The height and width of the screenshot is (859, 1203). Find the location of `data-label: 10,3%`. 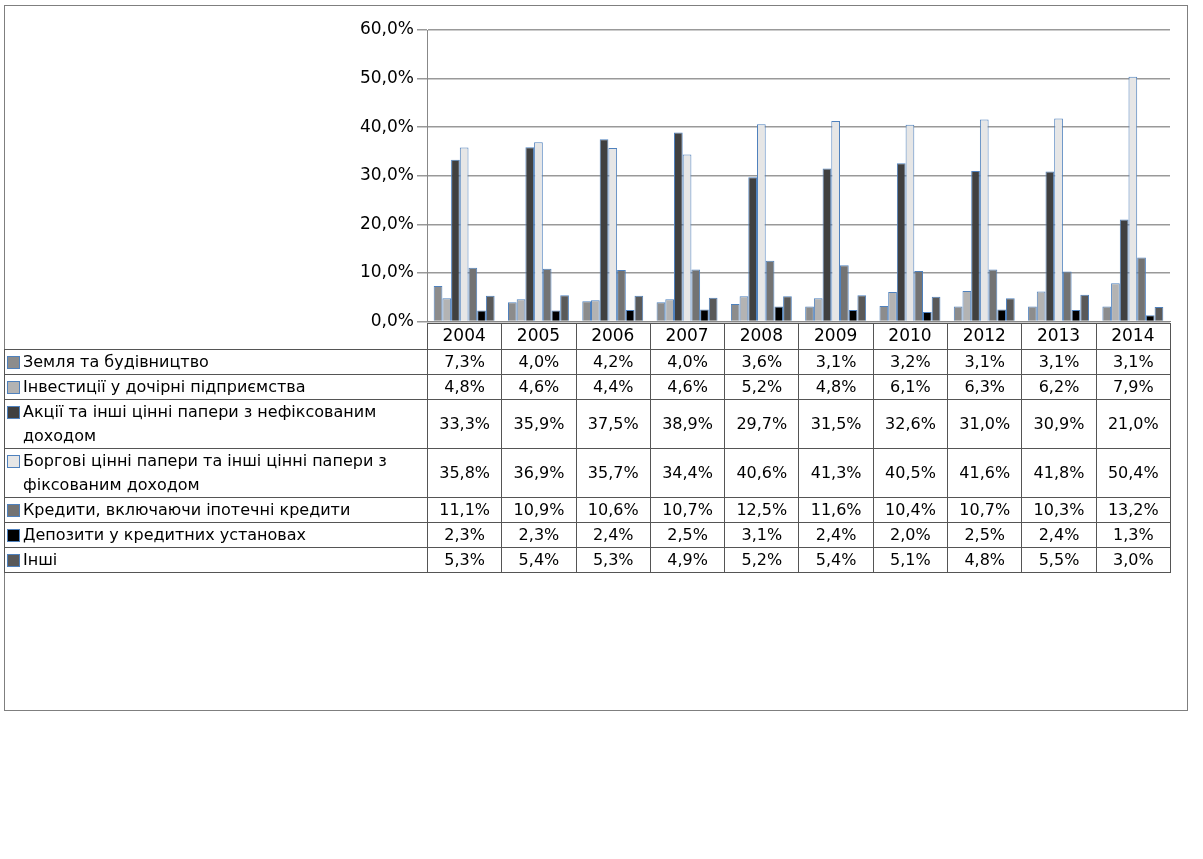

data-label: 10,3% is located at coordinates (1059, 510).